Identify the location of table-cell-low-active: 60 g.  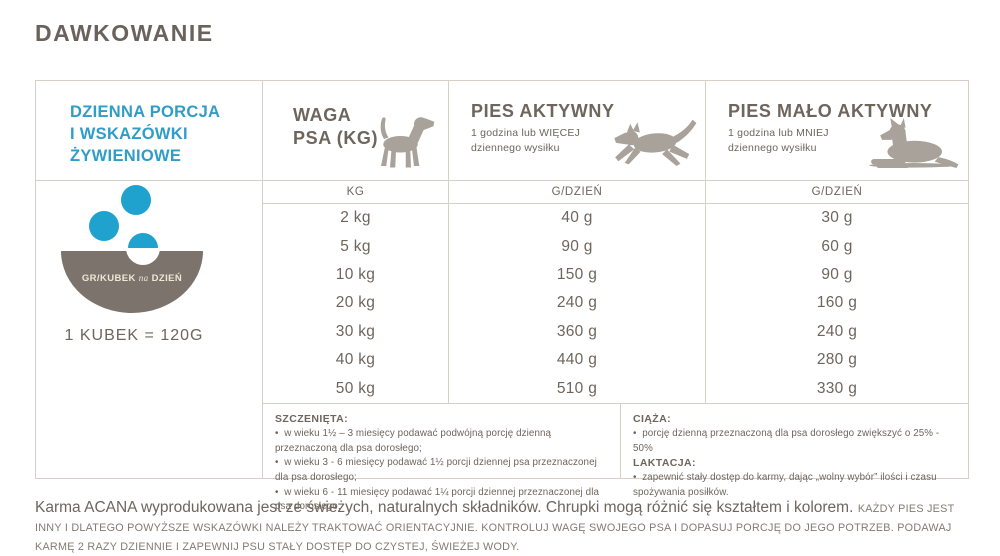
(837, 246).